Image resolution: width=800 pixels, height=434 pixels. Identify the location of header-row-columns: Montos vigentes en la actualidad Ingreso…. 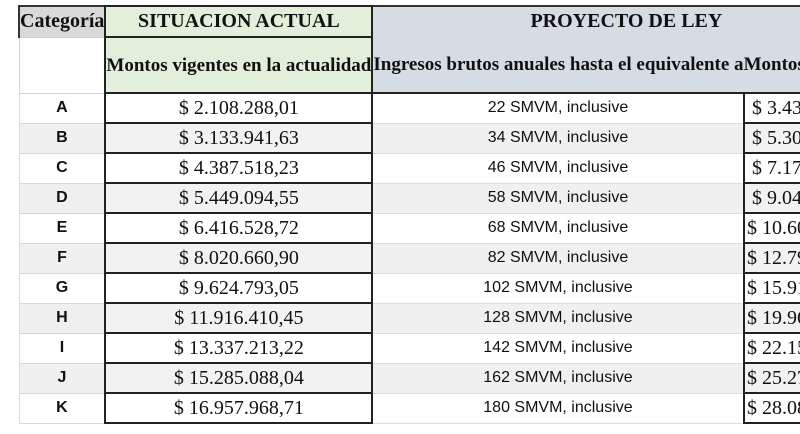
(409, 65).